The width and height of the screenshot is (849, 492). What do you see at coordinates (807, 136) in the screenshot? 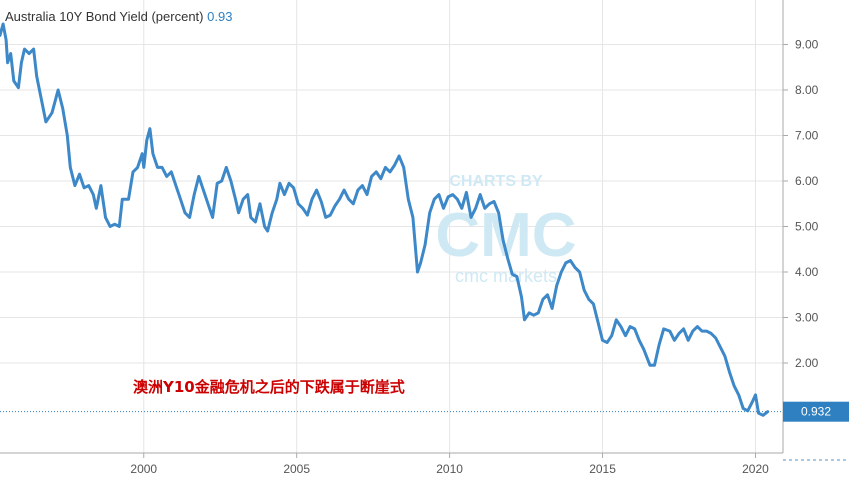
I see `y-tick-label: 7.00` at bounding box center [807, 136].